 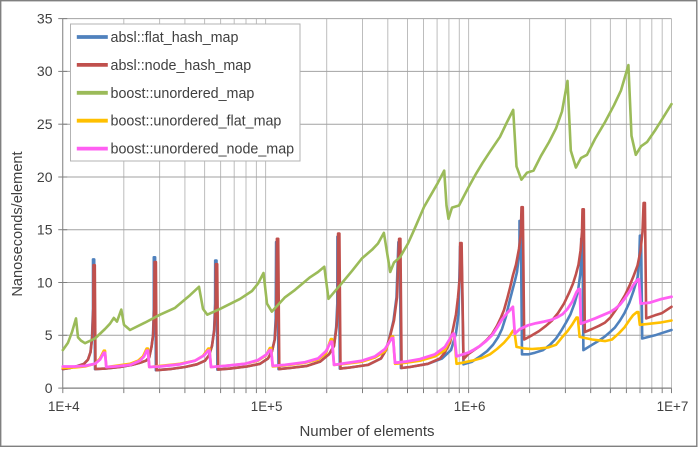 I want to click on svg-text: 0, so click(x=49, y=388).